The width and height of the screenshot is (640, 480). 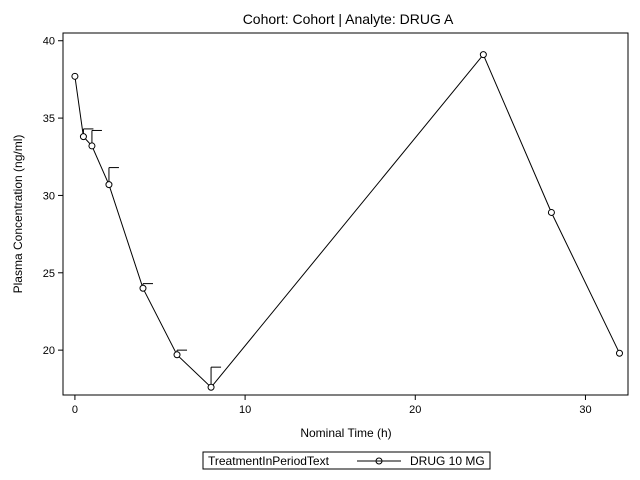 What do you see at coordinates (75, 410) in the screenshot?
I see `x-tick-label: 0` at bounding box center [75, 410].